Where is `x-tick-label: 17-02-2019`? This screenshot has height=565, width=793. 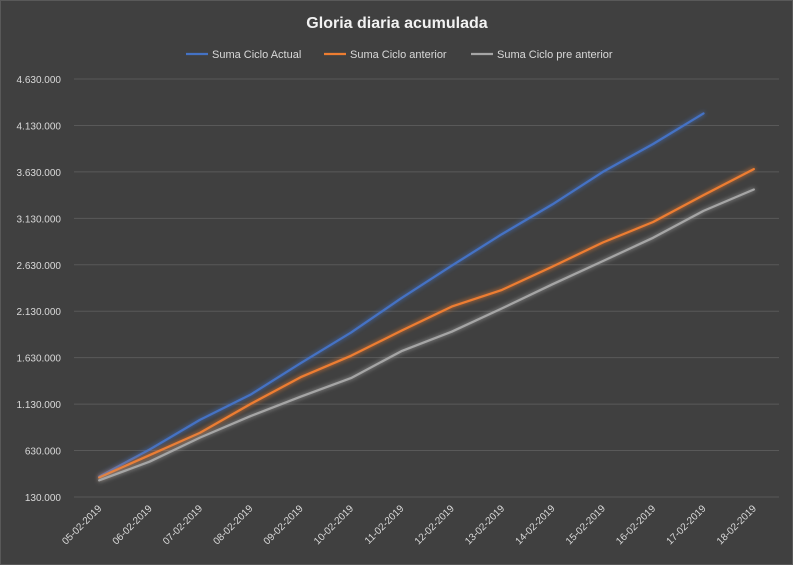 x-tick-label: 17-02-2019 is located at coordinates (687, 525).